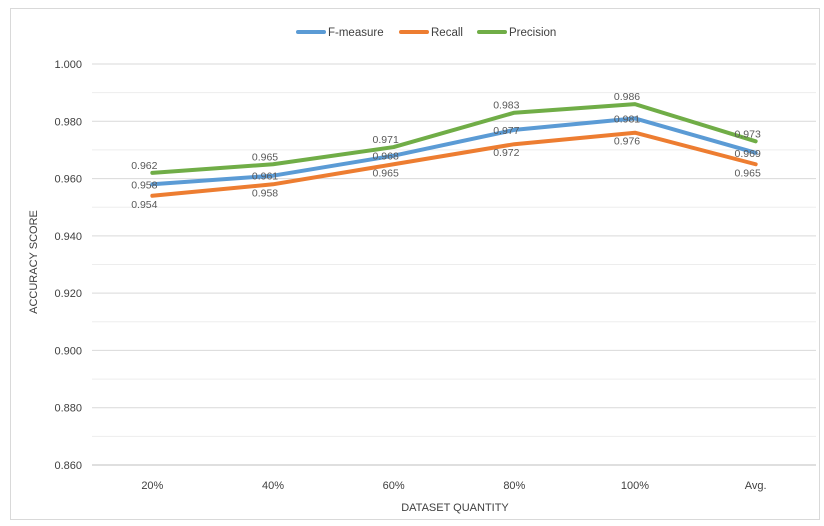 Image resolution: width=824 pixels, height=526 pixels. What do you see at coordinates (273, 486) in the screenshot?
I see `x-tick-label: 40%` at bounding box center [273, 486].